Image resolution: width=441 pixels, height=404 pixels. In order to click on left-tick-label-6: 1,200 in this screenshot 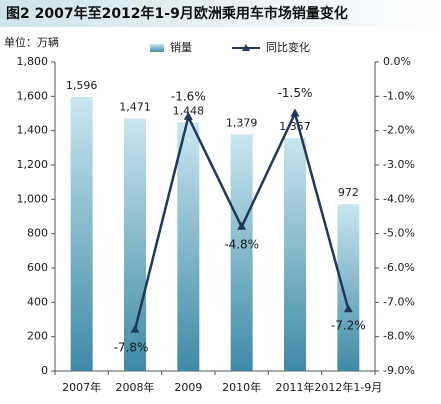, I will do `click(33, 164)`.